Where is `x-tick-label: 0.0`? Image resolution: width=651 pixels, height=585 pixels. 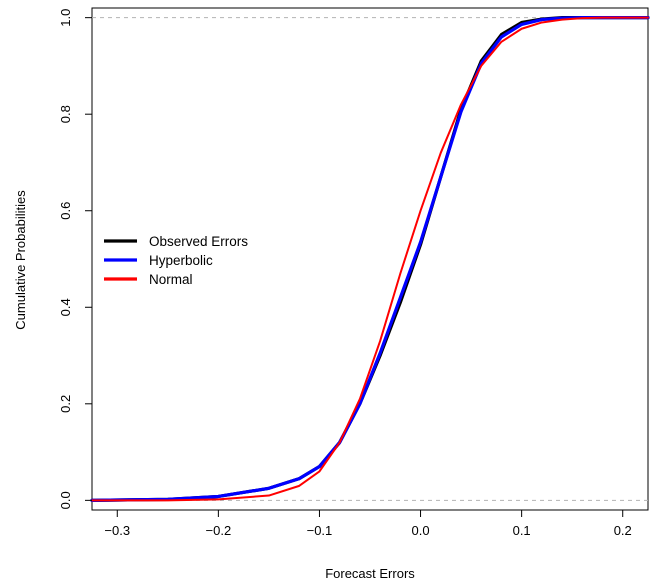 x-tick-label: 0.0 is located at coordinates (421, 530).